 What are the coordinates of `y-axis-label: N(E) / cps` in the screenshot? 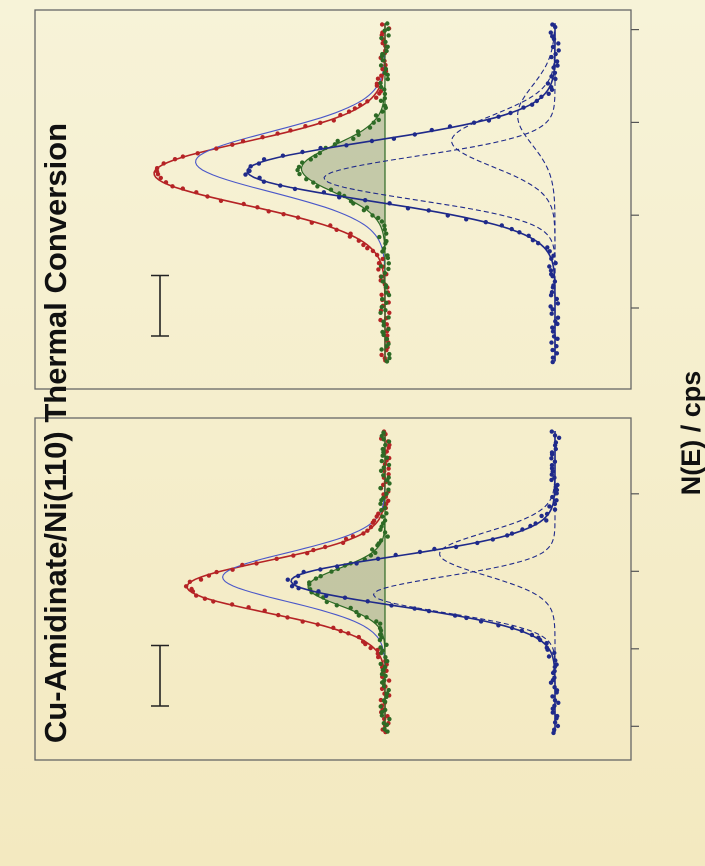 It's located at (690, 433).